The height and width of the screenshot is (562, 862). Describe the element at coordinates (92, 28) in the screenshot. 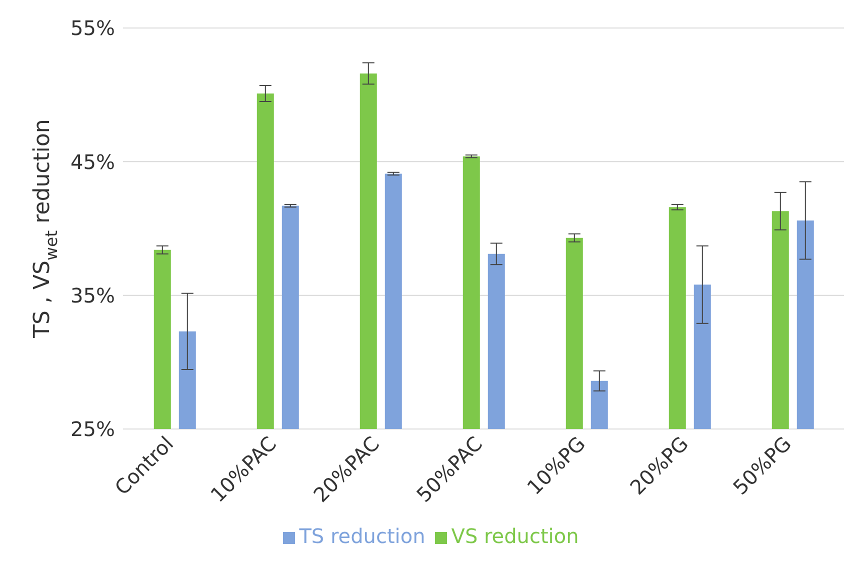

I see `y-tick-label: 55%` at that location.